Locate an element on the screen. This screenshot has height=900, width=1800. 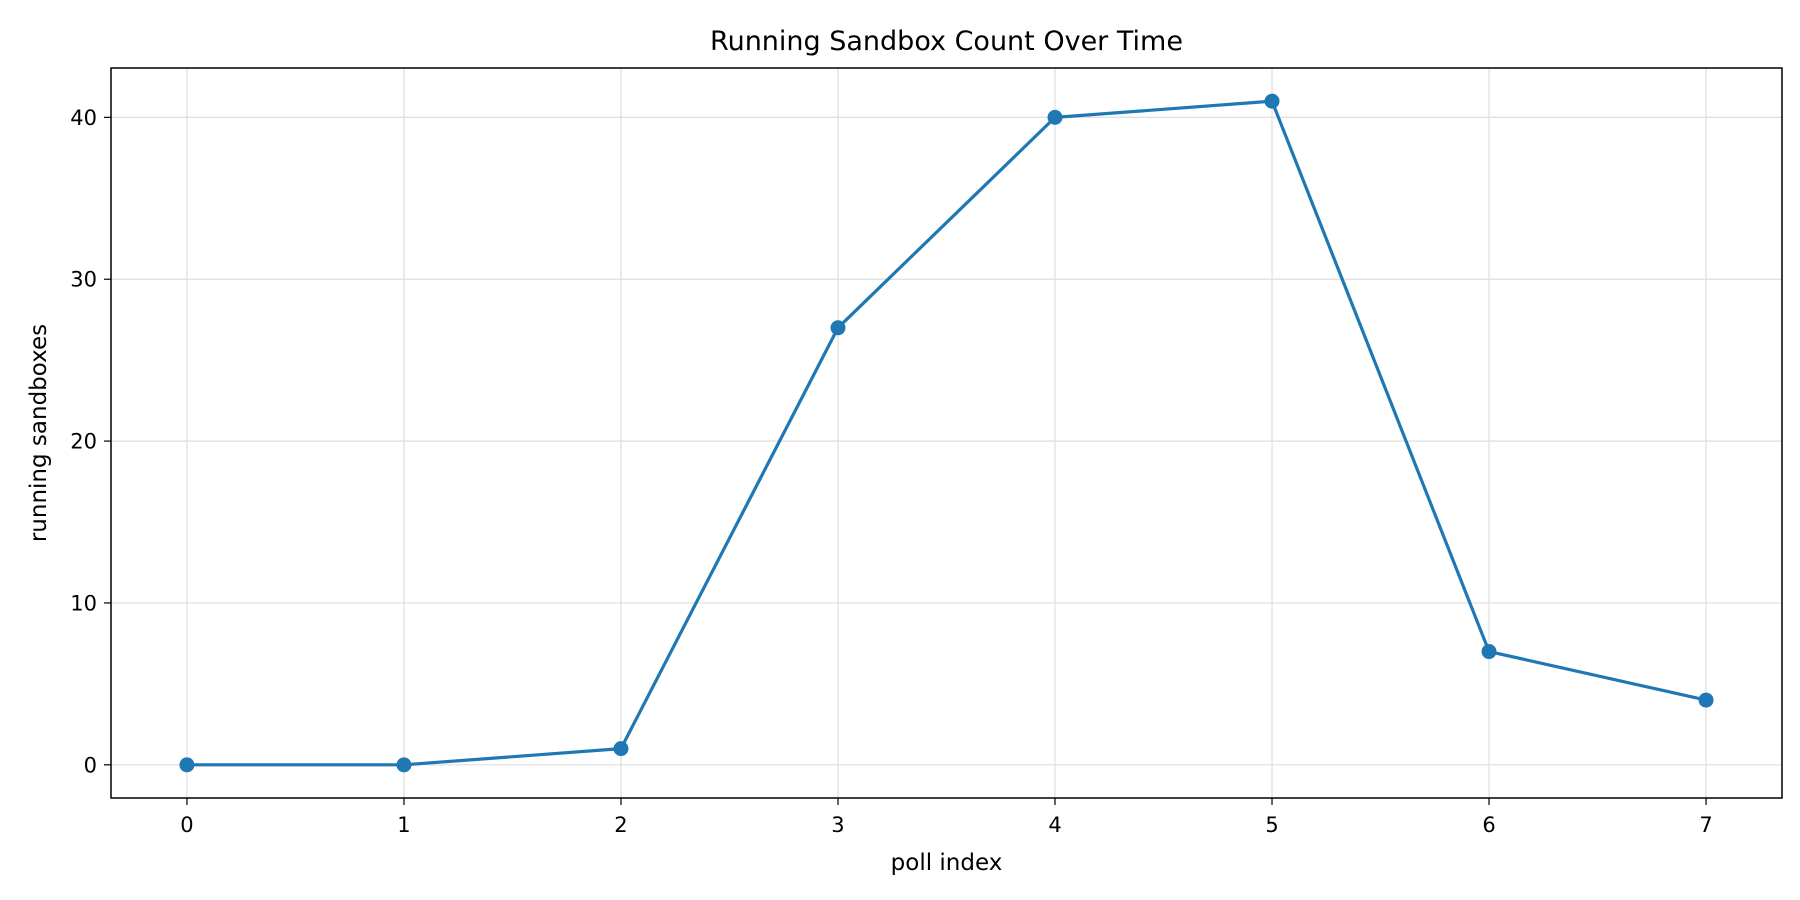
x-tick-label: 5 is located at coordinates (1271, 825).